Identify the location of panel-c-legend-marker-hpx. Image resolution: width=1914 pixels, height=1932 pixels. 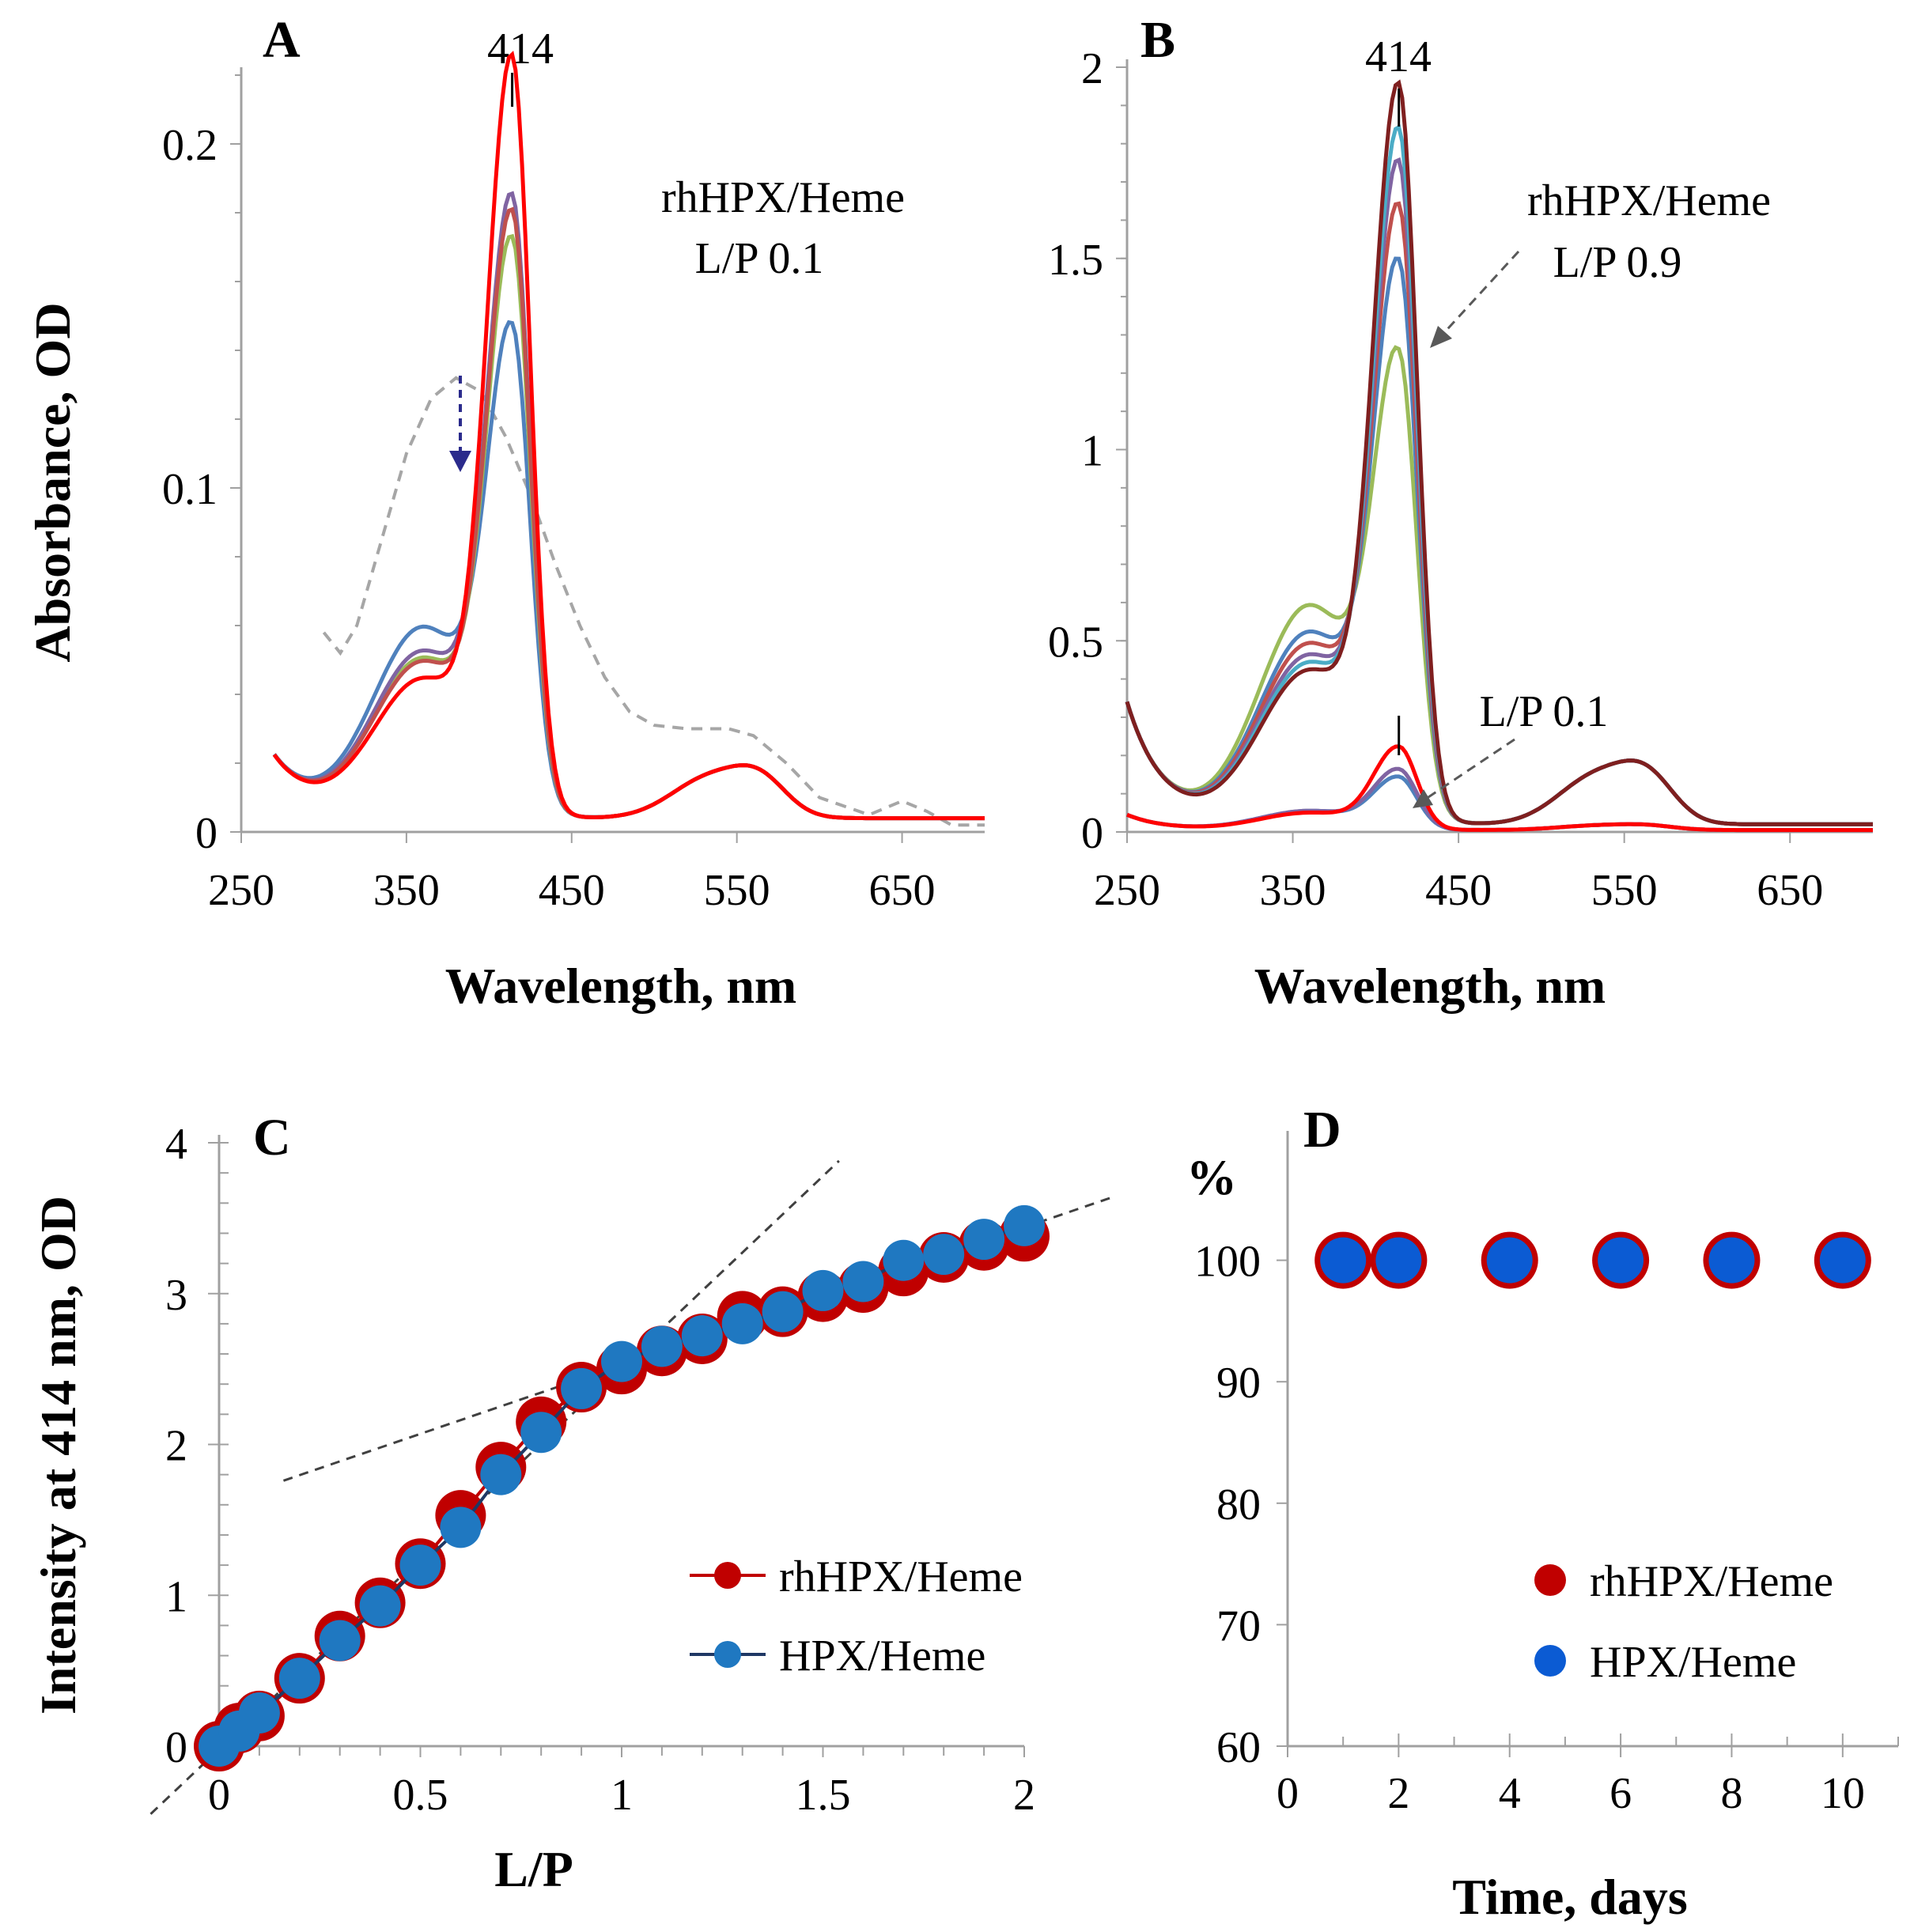
(727, 1655).